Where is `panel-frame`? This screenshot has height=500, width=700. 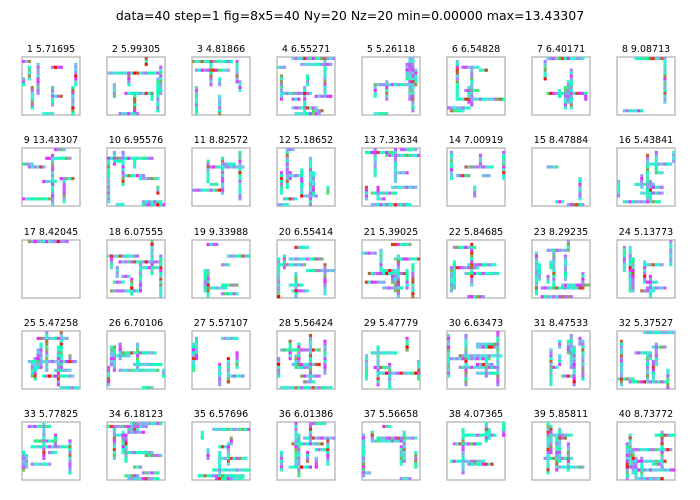 panel-frame is located at coordinates (306, 177).